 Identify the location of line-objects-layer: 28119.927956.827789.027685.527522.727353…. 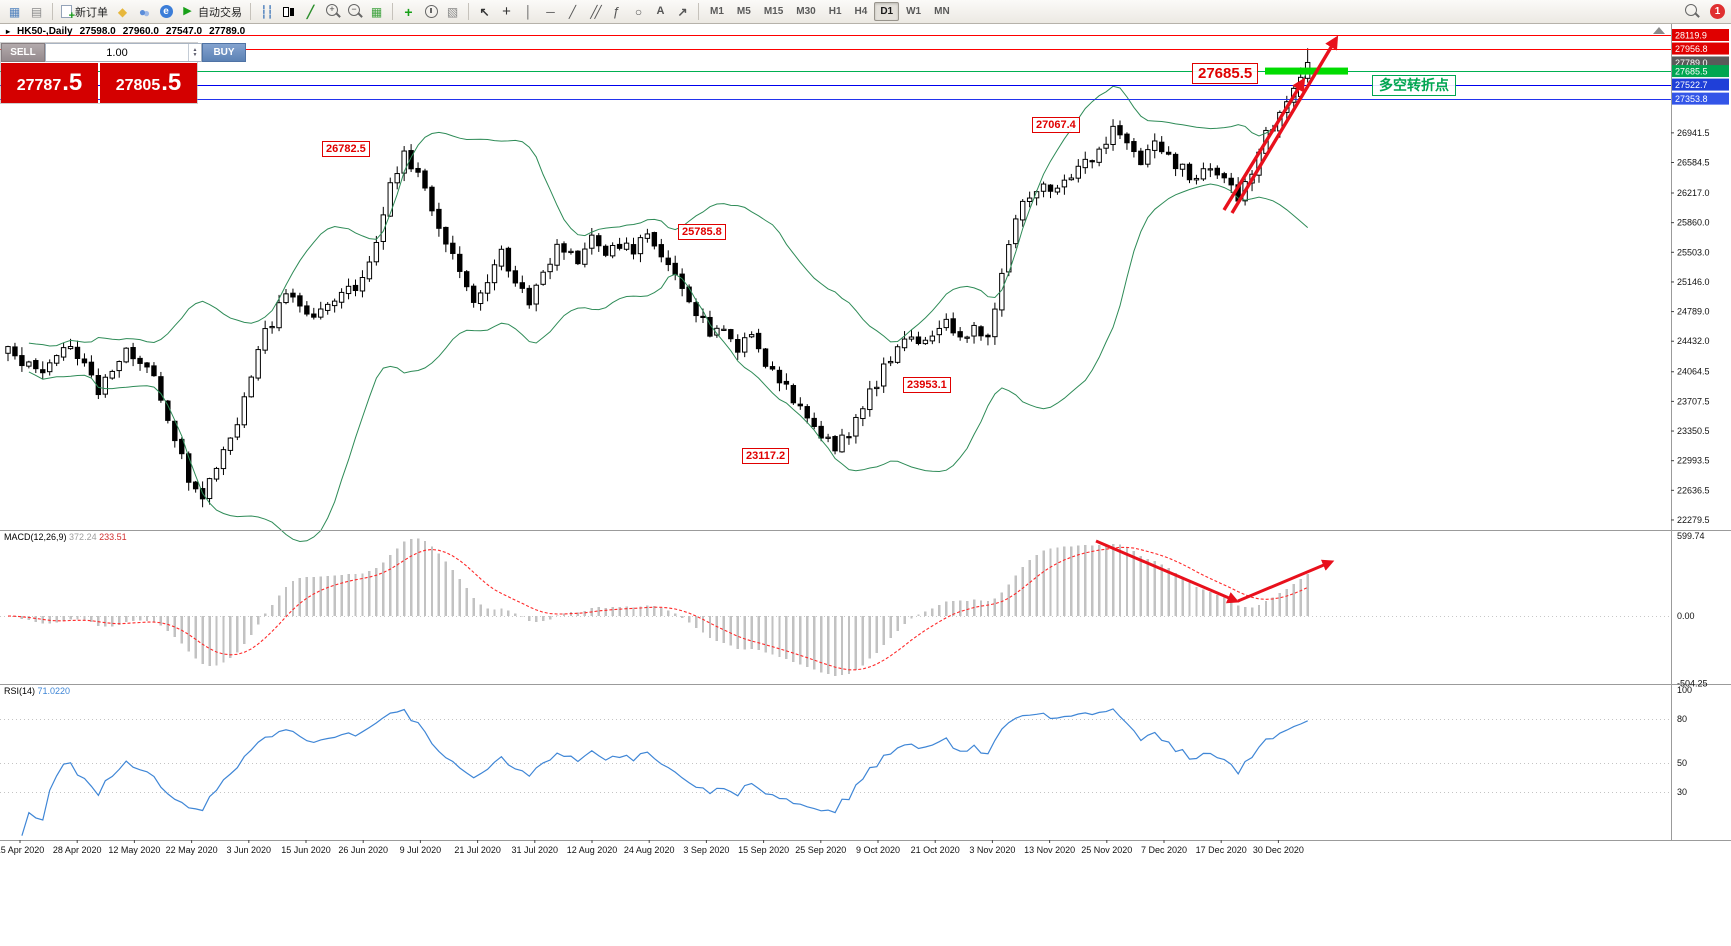
(864, 66).